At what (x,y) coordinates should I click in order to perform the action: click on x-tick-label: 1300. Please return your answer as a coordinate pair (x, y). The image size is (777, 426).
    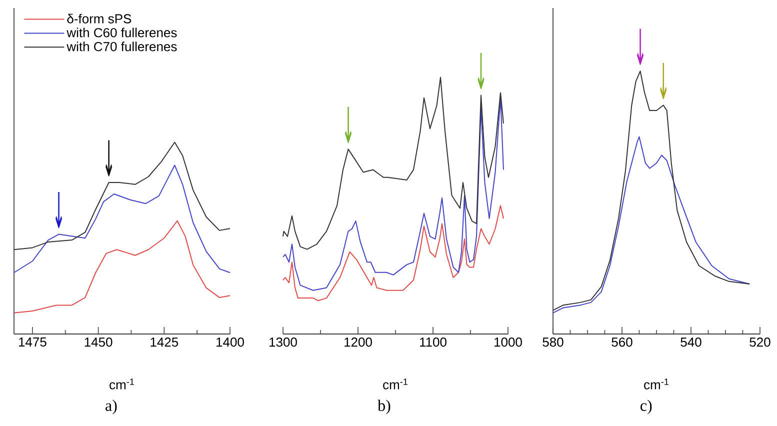
    Looking at the image, I should click on (283, 342).